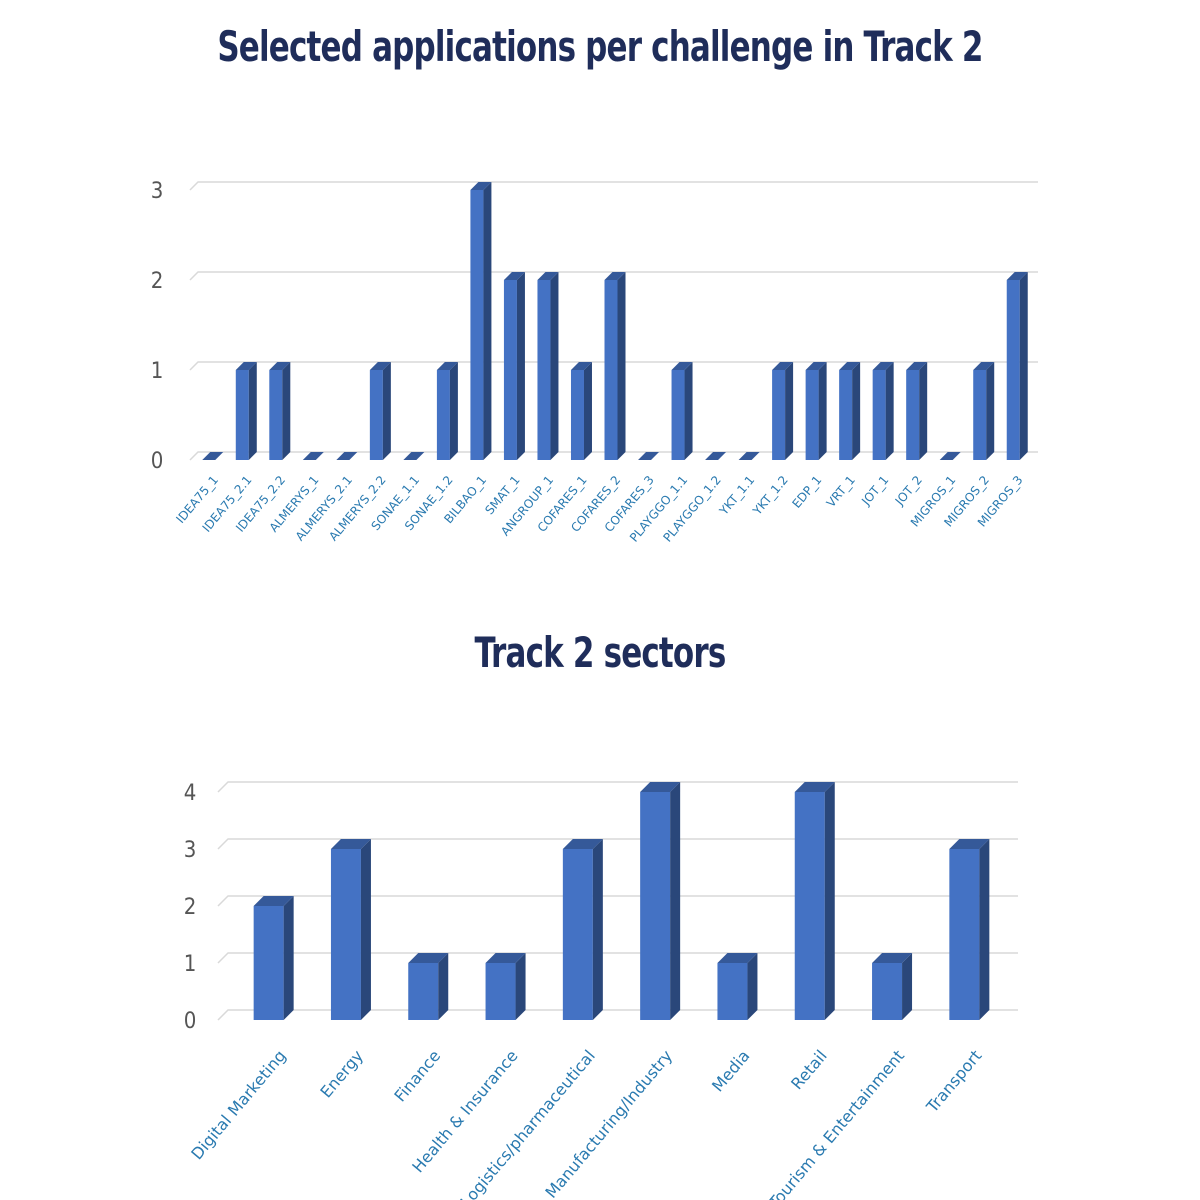 The height and width of the screenshot is (1200, 1200). I want to click on x-tick-label: Digital Marketing, so click(238, 1104).